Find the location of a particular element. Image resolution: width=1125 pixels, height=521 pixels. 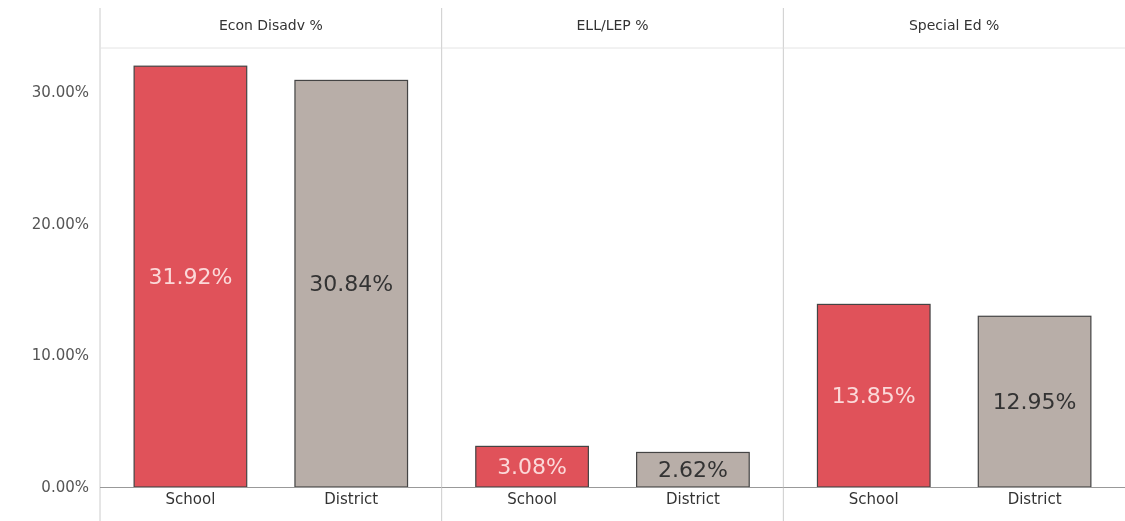

y-tick-label: 10.00% is located at coordinates (60, 355).